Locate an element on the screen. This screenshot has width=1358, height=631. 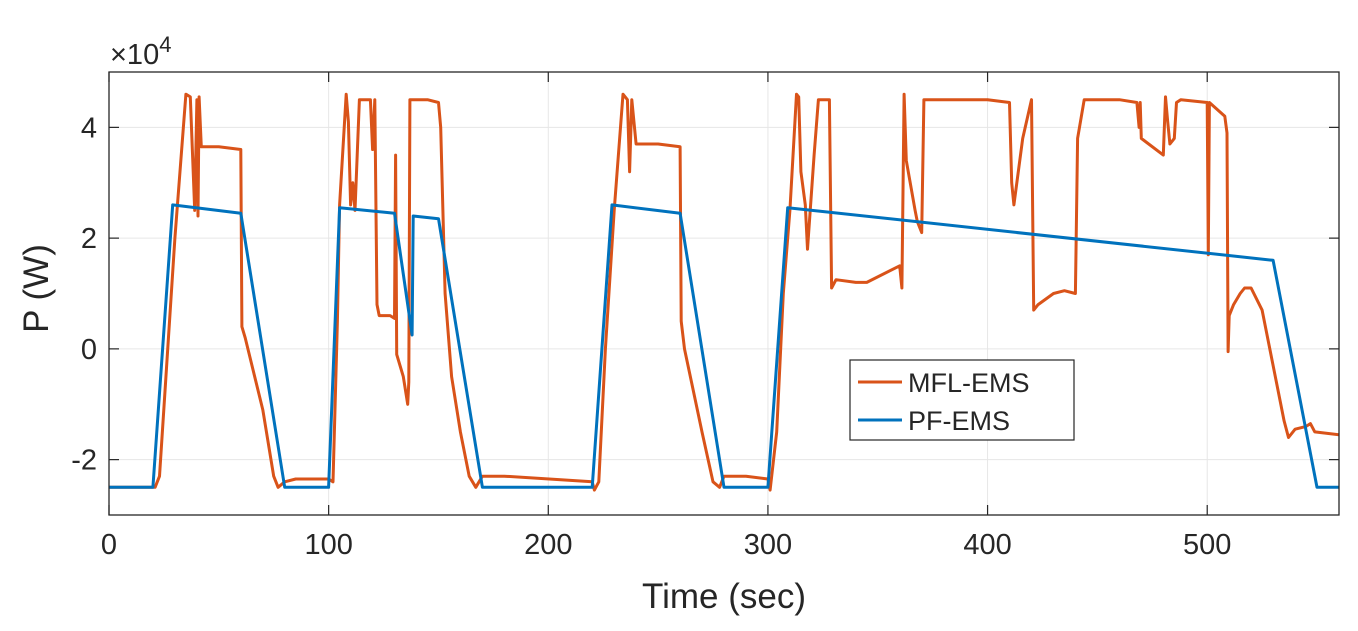
y-axis-multiplier: ×10⁴ is located at coordinates (140, 51).